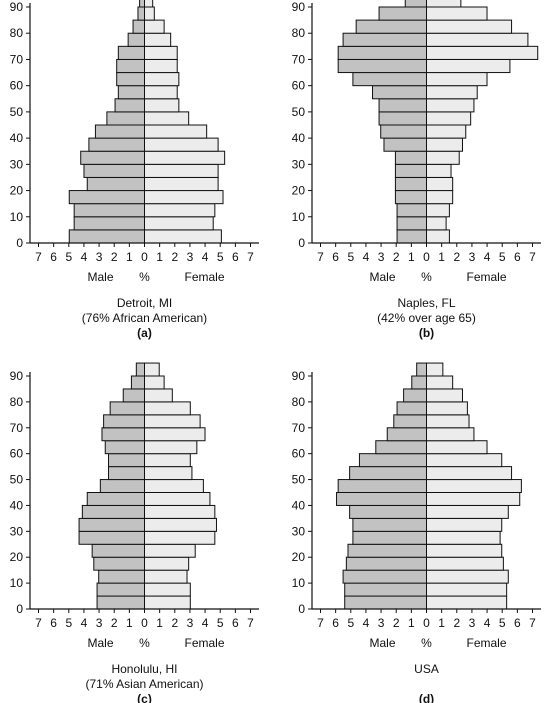 This screenshot has width=559, height=703. Describe the element at coordinates (144, 684) in the screenshot. I see `panel-caption: (71% Asian American)` at that location.